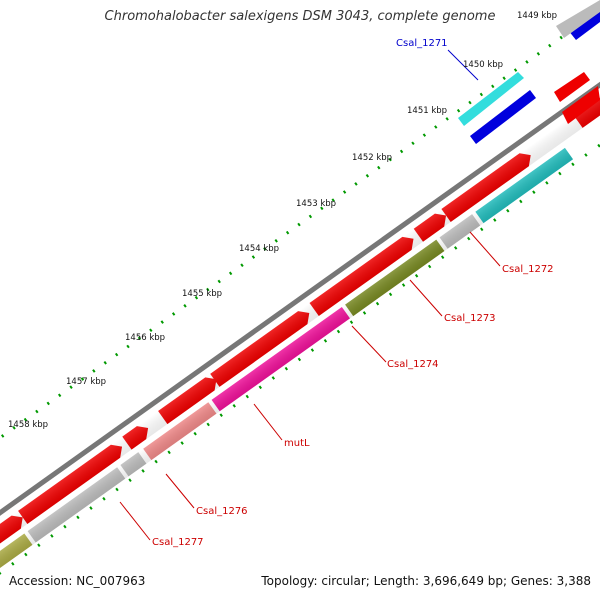  What do you see at coordinates (28, 425) in the screenshot?
I see `scale-label-1458: 1458 kbp` at bounding box center [28, 425].